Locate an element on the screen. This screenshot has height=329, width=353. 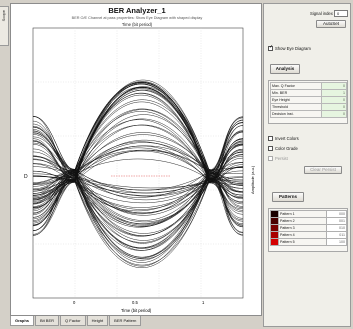
signal-index-input: 0 is located at coordinates (341, 13).